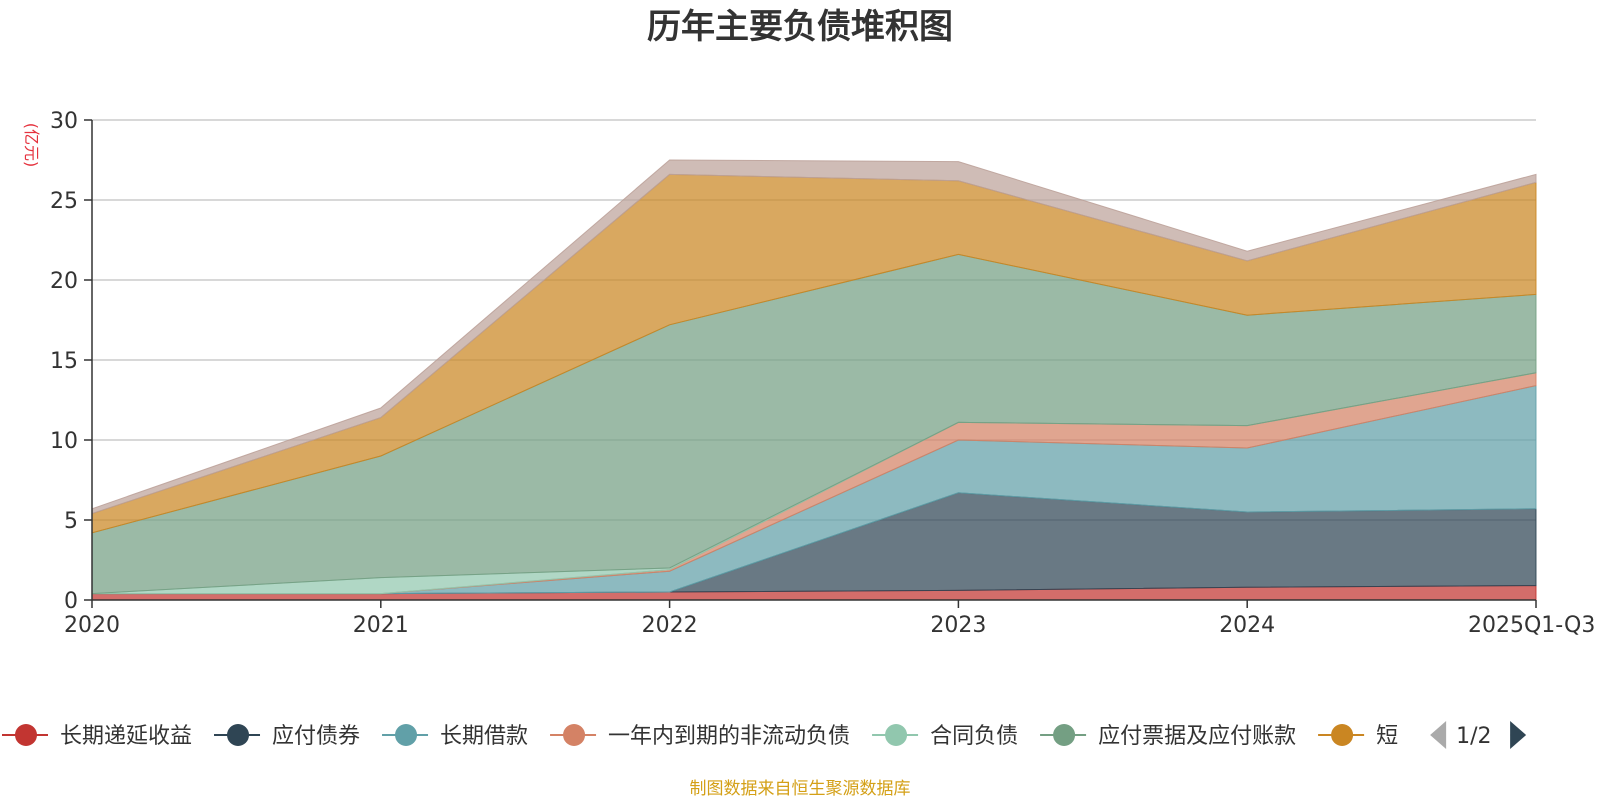 The width and height of the screenshot is (1600, 800). I want to click on y-tick-label: 20, so click(64, 281).